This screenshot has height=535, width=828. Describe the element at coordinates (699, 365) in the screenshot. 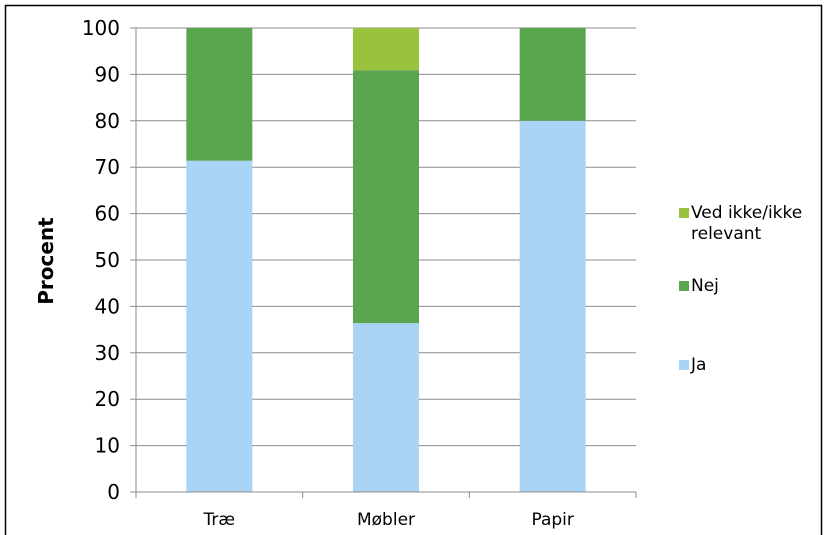

I see `legend-label-ja: Ja` at that location.